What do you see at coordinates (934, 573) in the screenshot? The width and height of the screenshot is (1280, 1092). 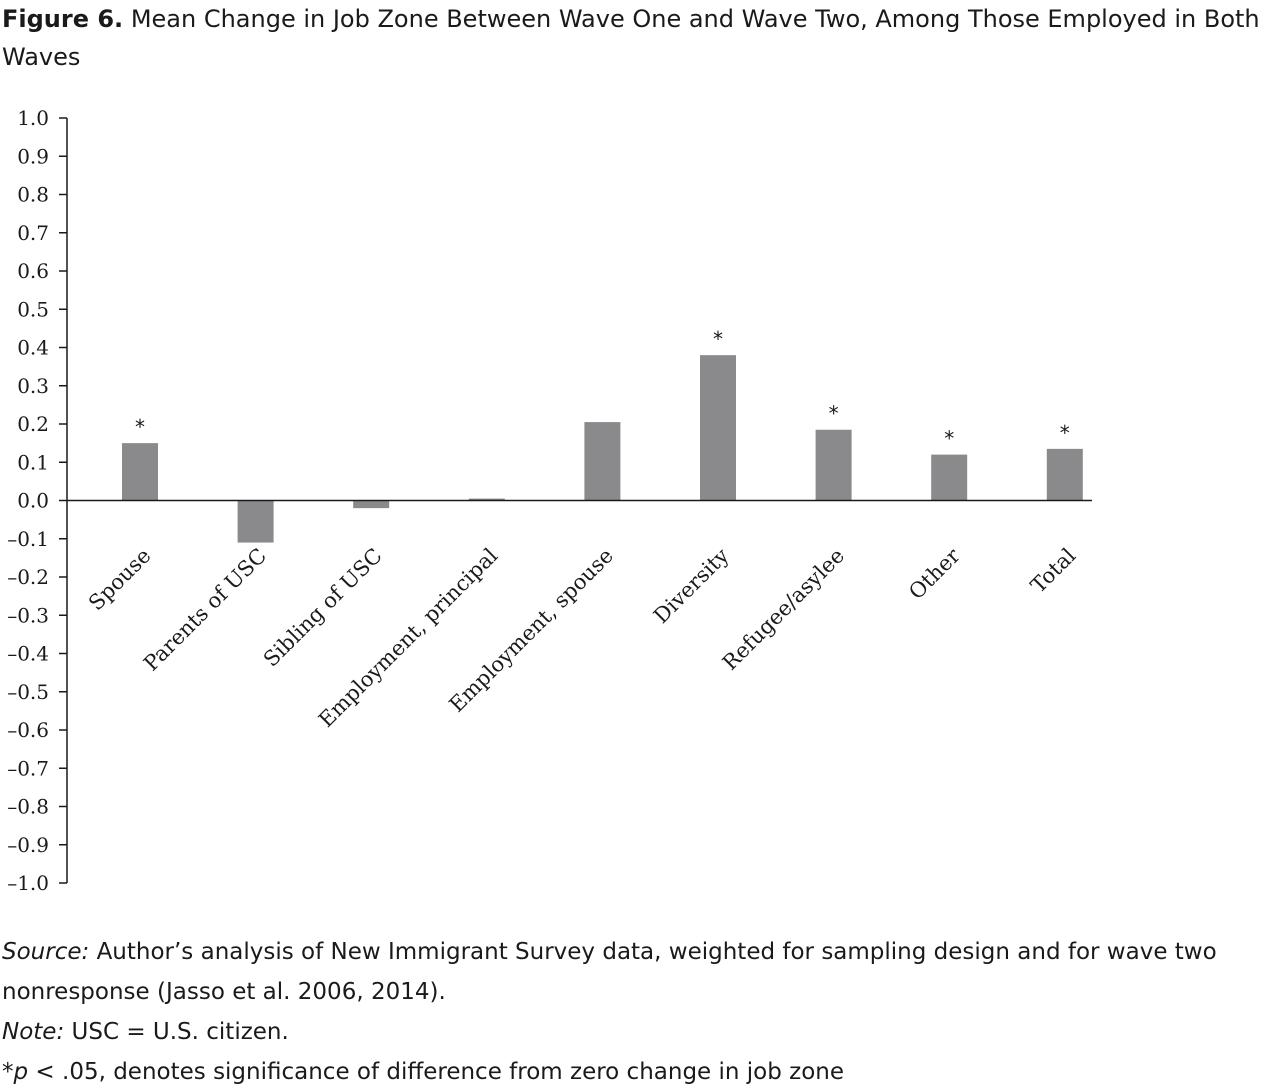 I see `x-category-label: Other` at bounding box center [934, 573].